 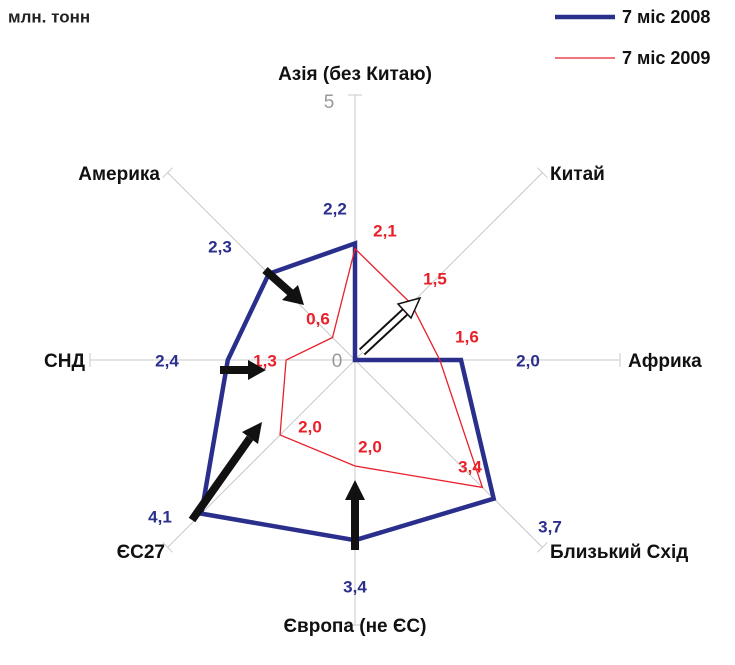 I want to click on value-label: 2,4, so click(x=167, y=360).